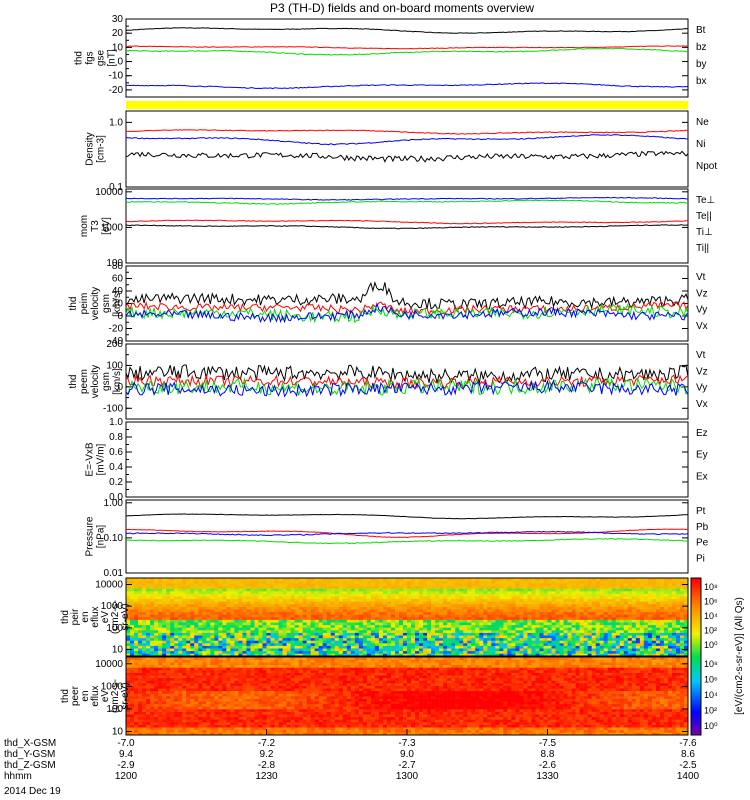 The height and width of the screenshot is (800, 750). I want to click on y-label-line: [eV], so click(106, 226).